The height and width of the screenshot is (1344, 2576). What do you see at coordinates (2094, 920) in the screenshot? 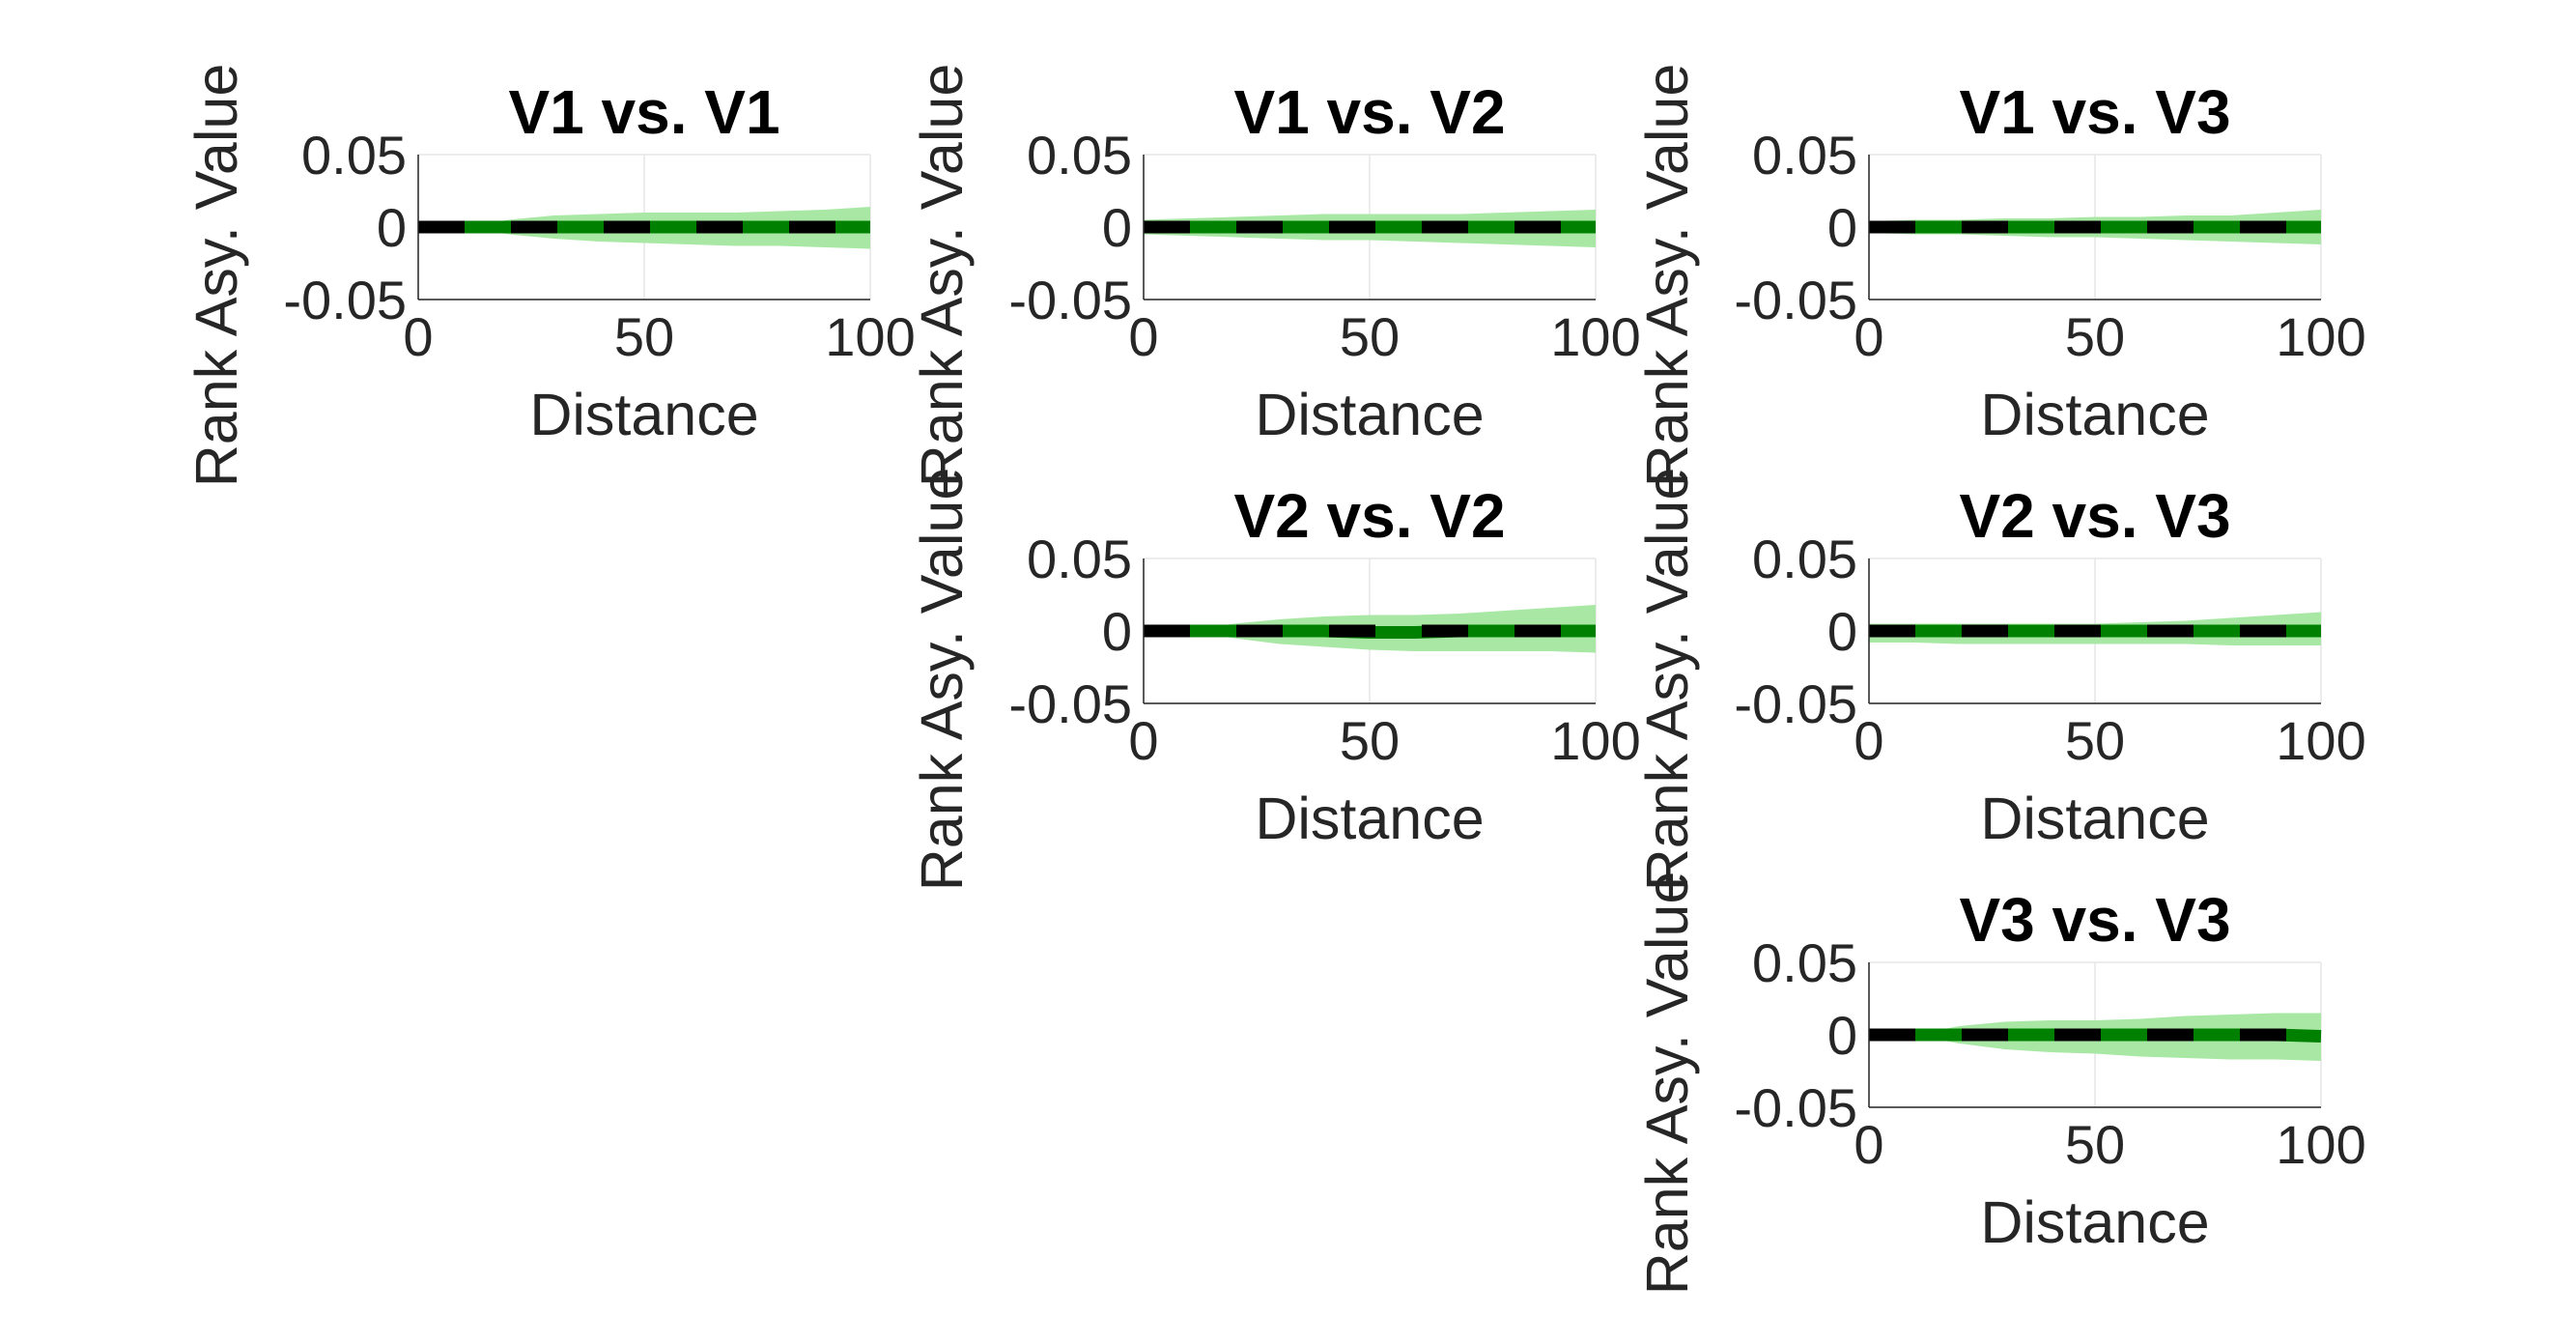
I see `subplot-title: V3 vs. V3` at bounding box center [2094, 920].